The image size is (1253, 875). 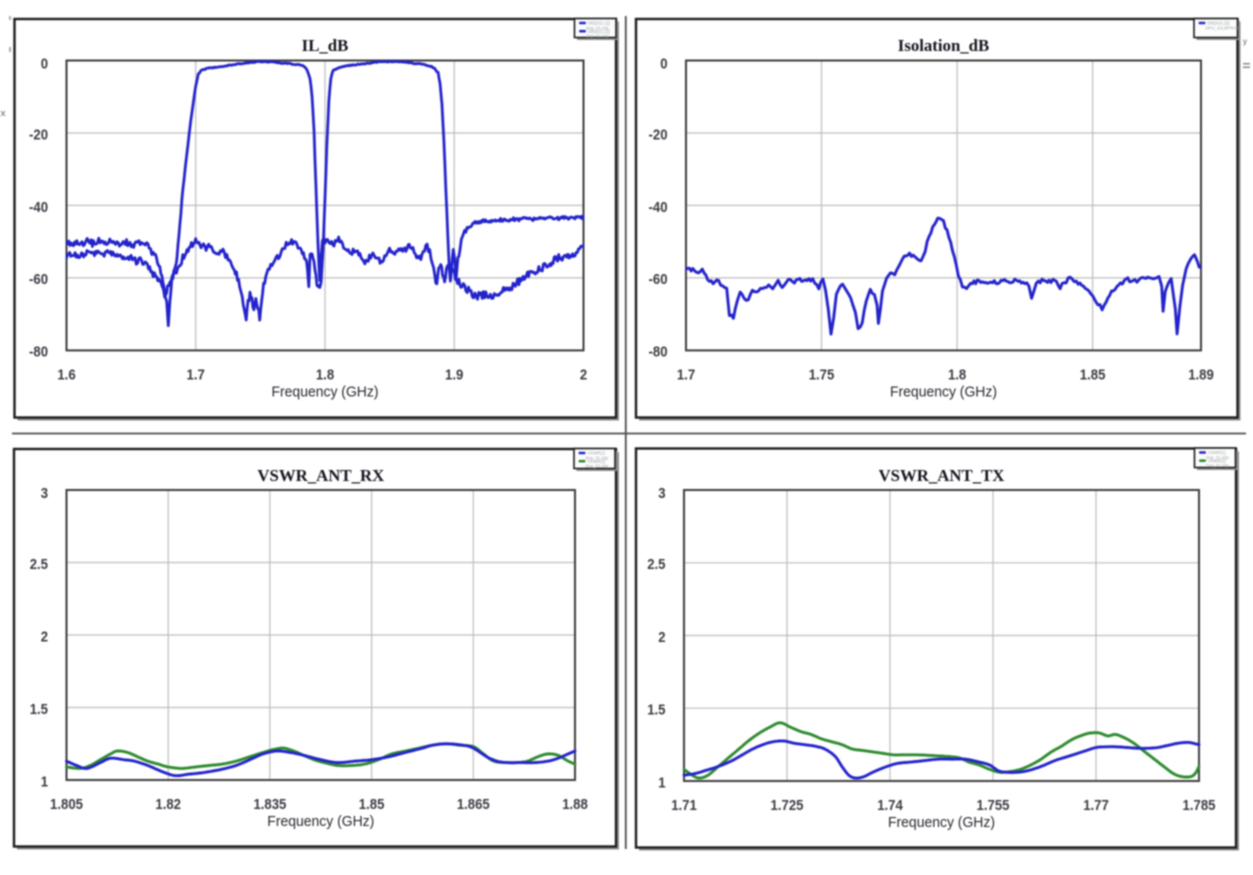 What do you see at coordinates (1201, 375) in the screenshot?
I see `svg-text: 1.89` at bounding box center [1201, 375].